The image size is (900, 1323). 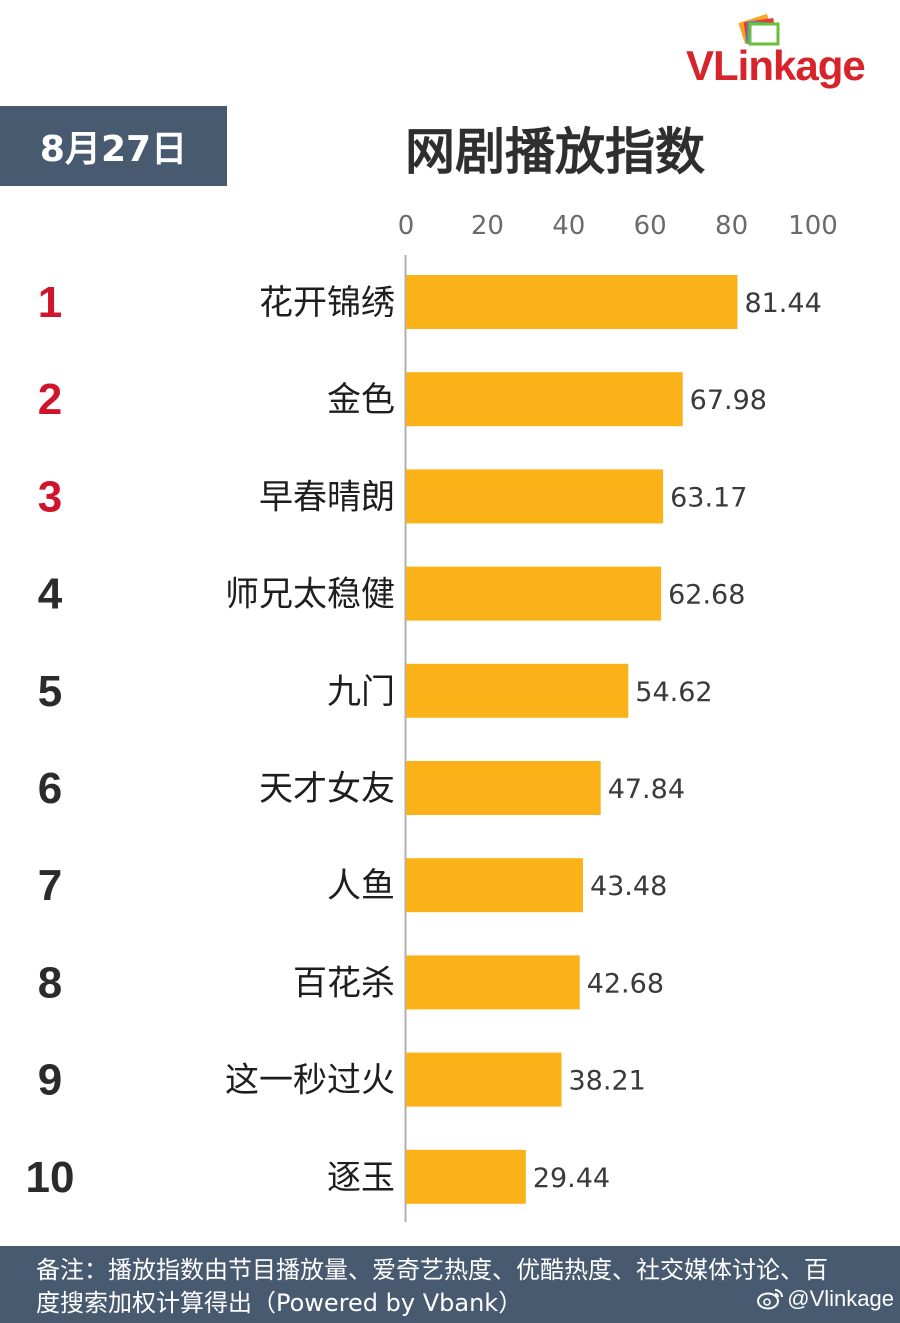 I want to click on rank-number: 4, so click(x=50, y=594).